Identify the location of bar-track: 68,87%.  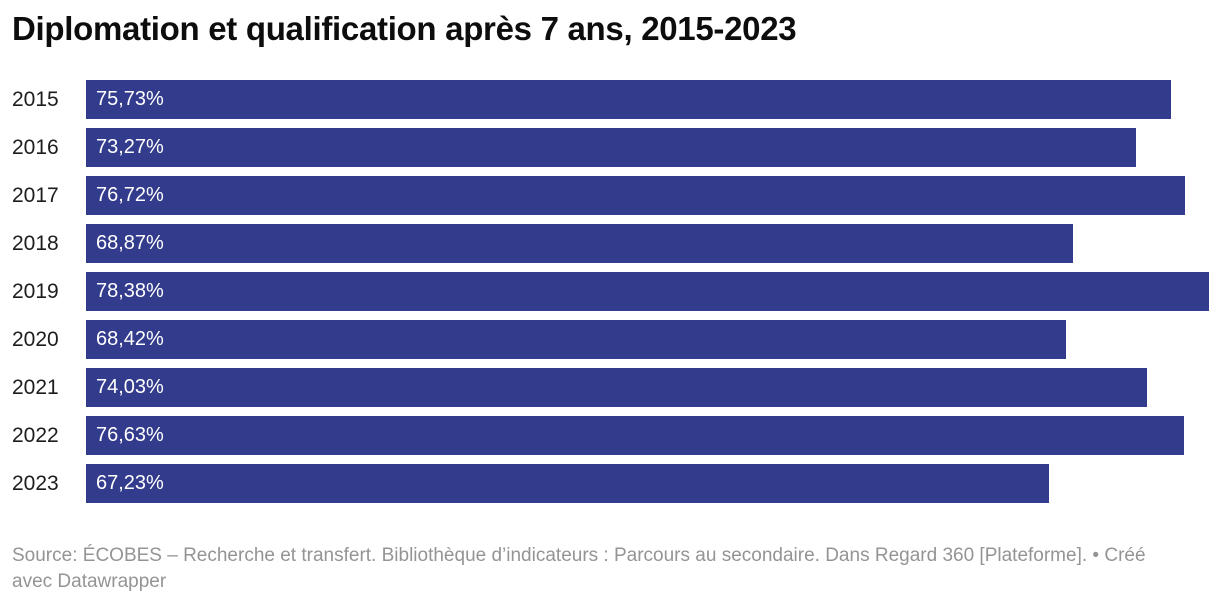
(647, 244).